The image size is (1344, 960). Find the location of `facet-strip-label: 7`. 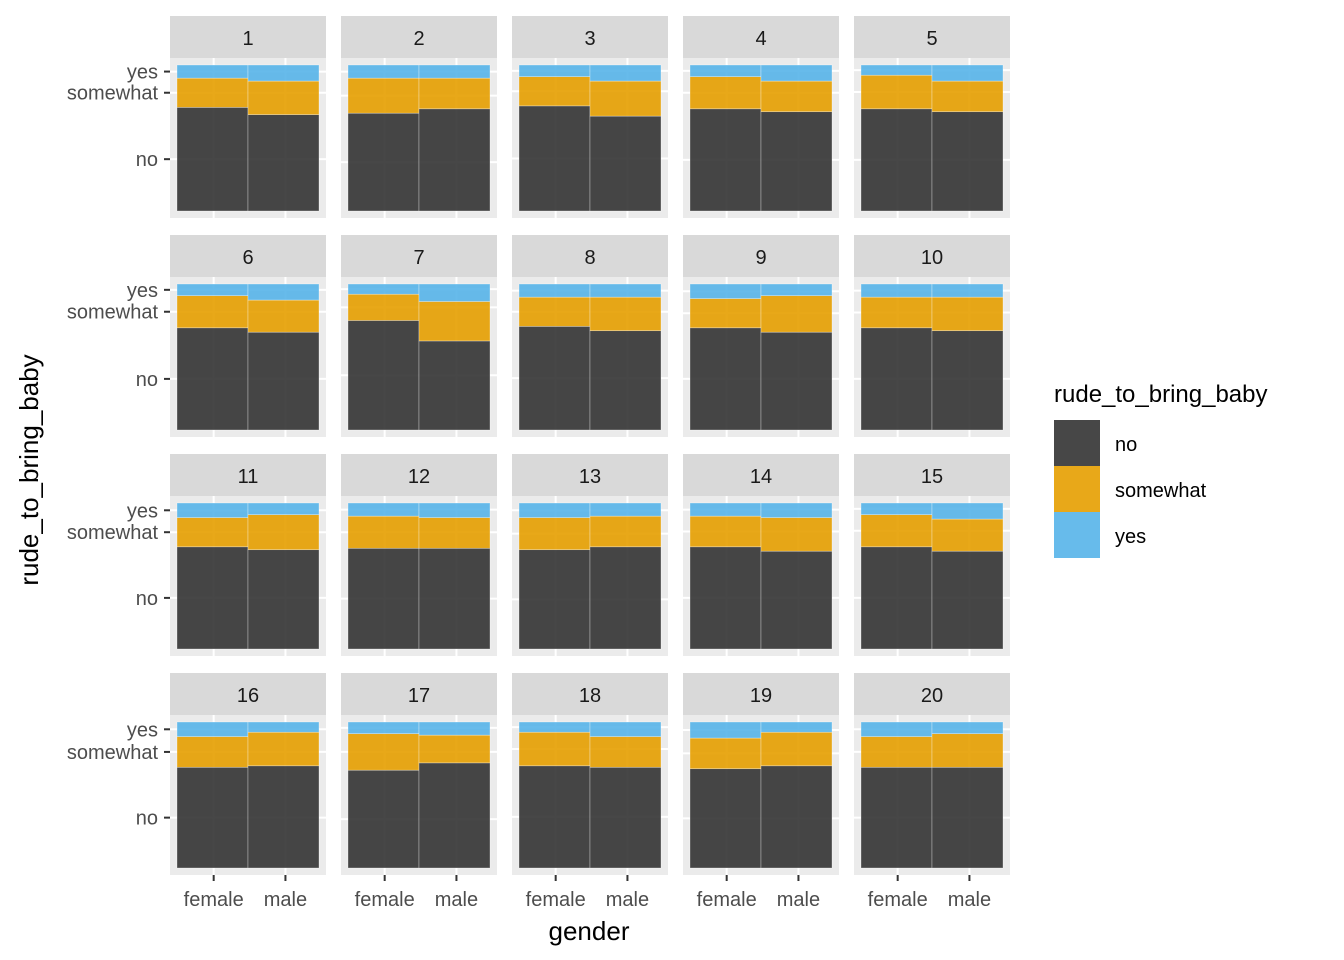

facet-strip-label: 7 is located at coordinates (418, 258).